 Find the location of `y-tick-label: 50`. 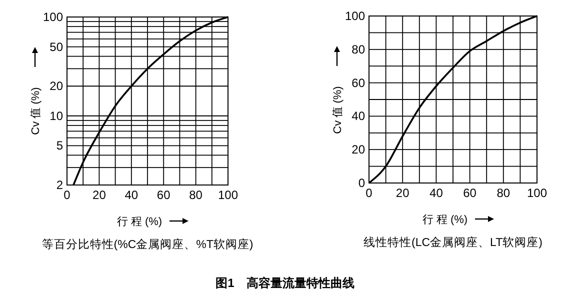

y-tick-label: 50 is located at coordinates (57, 47).